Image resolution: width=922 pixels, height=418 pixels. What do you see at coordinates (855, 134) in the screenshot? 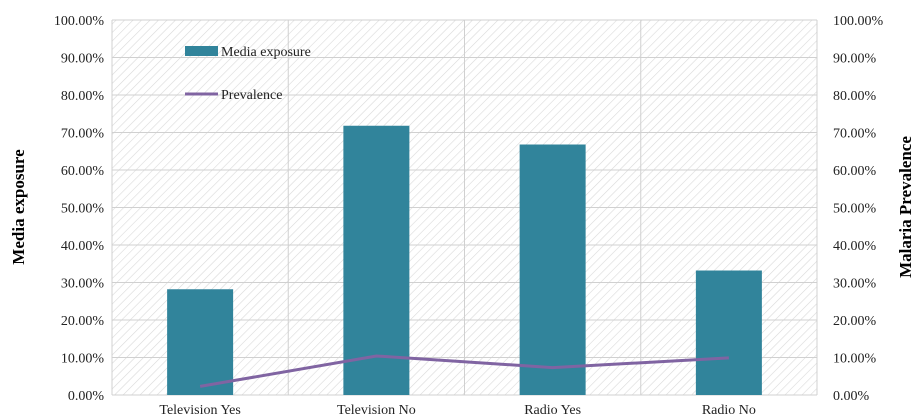
I see `y2-tick-label: 70.00%` at bounding box center [855, 134].